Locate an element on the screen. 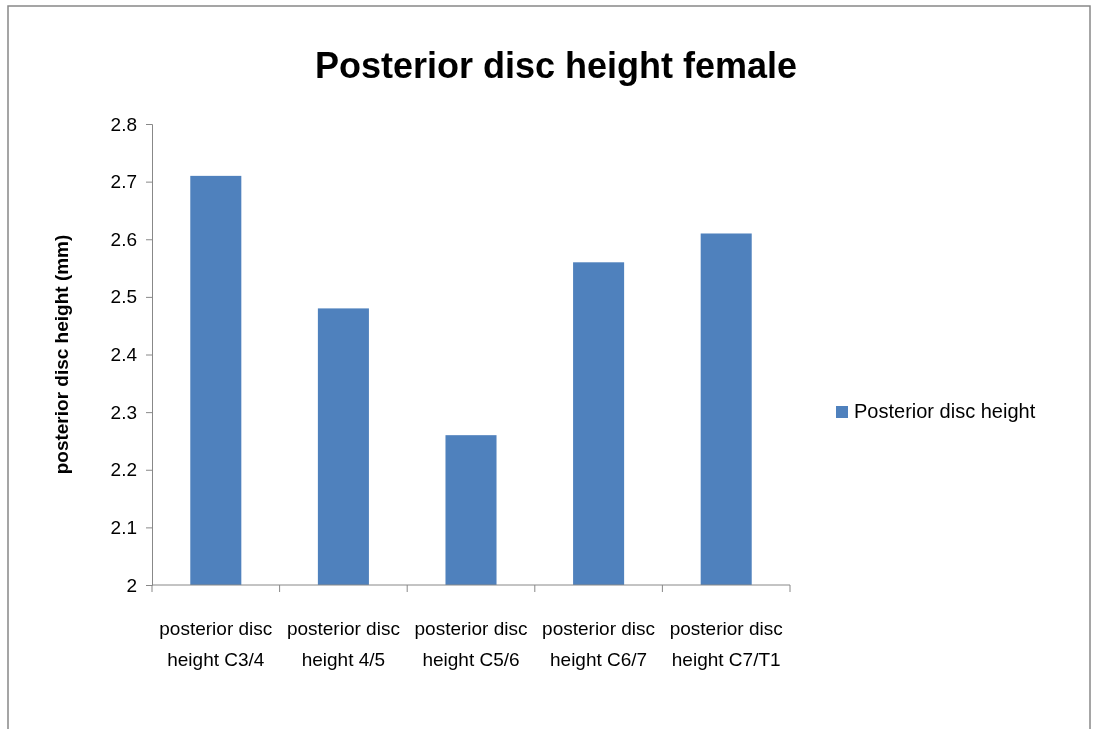 Image resolution: width=1094 pixels, height=729 pixels. y-tick-label: 2.3 is located at coordinates (123, 412).